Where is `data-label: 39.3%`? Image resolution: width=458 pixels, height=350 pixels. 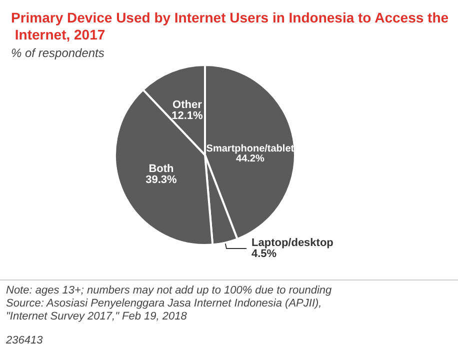 data-label: 39.3% is located at coordinates (162, 180).